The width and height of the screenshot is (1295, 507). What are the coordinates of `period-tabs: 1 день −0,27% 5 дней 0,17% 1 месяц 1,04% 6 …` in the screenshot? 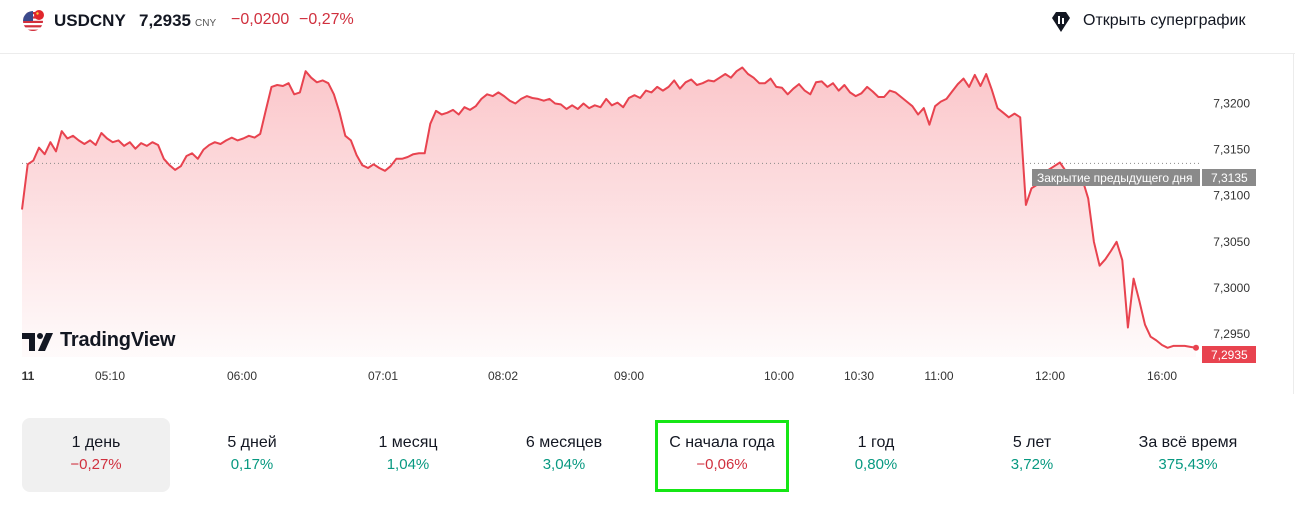 It's located at (647, 455).